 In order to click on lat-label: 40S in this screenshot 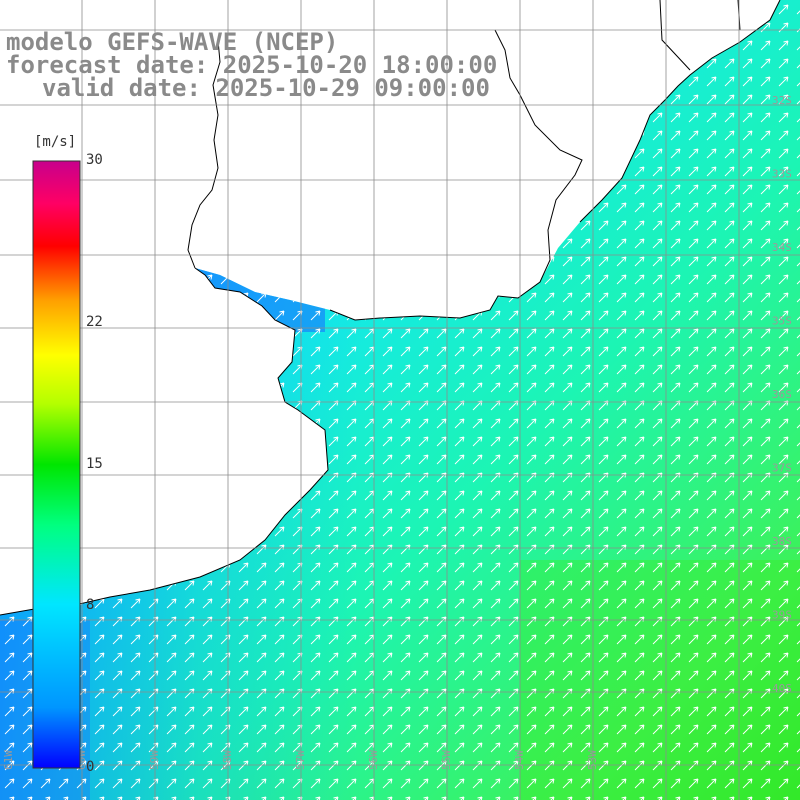, I will do `click(782, 688)`.